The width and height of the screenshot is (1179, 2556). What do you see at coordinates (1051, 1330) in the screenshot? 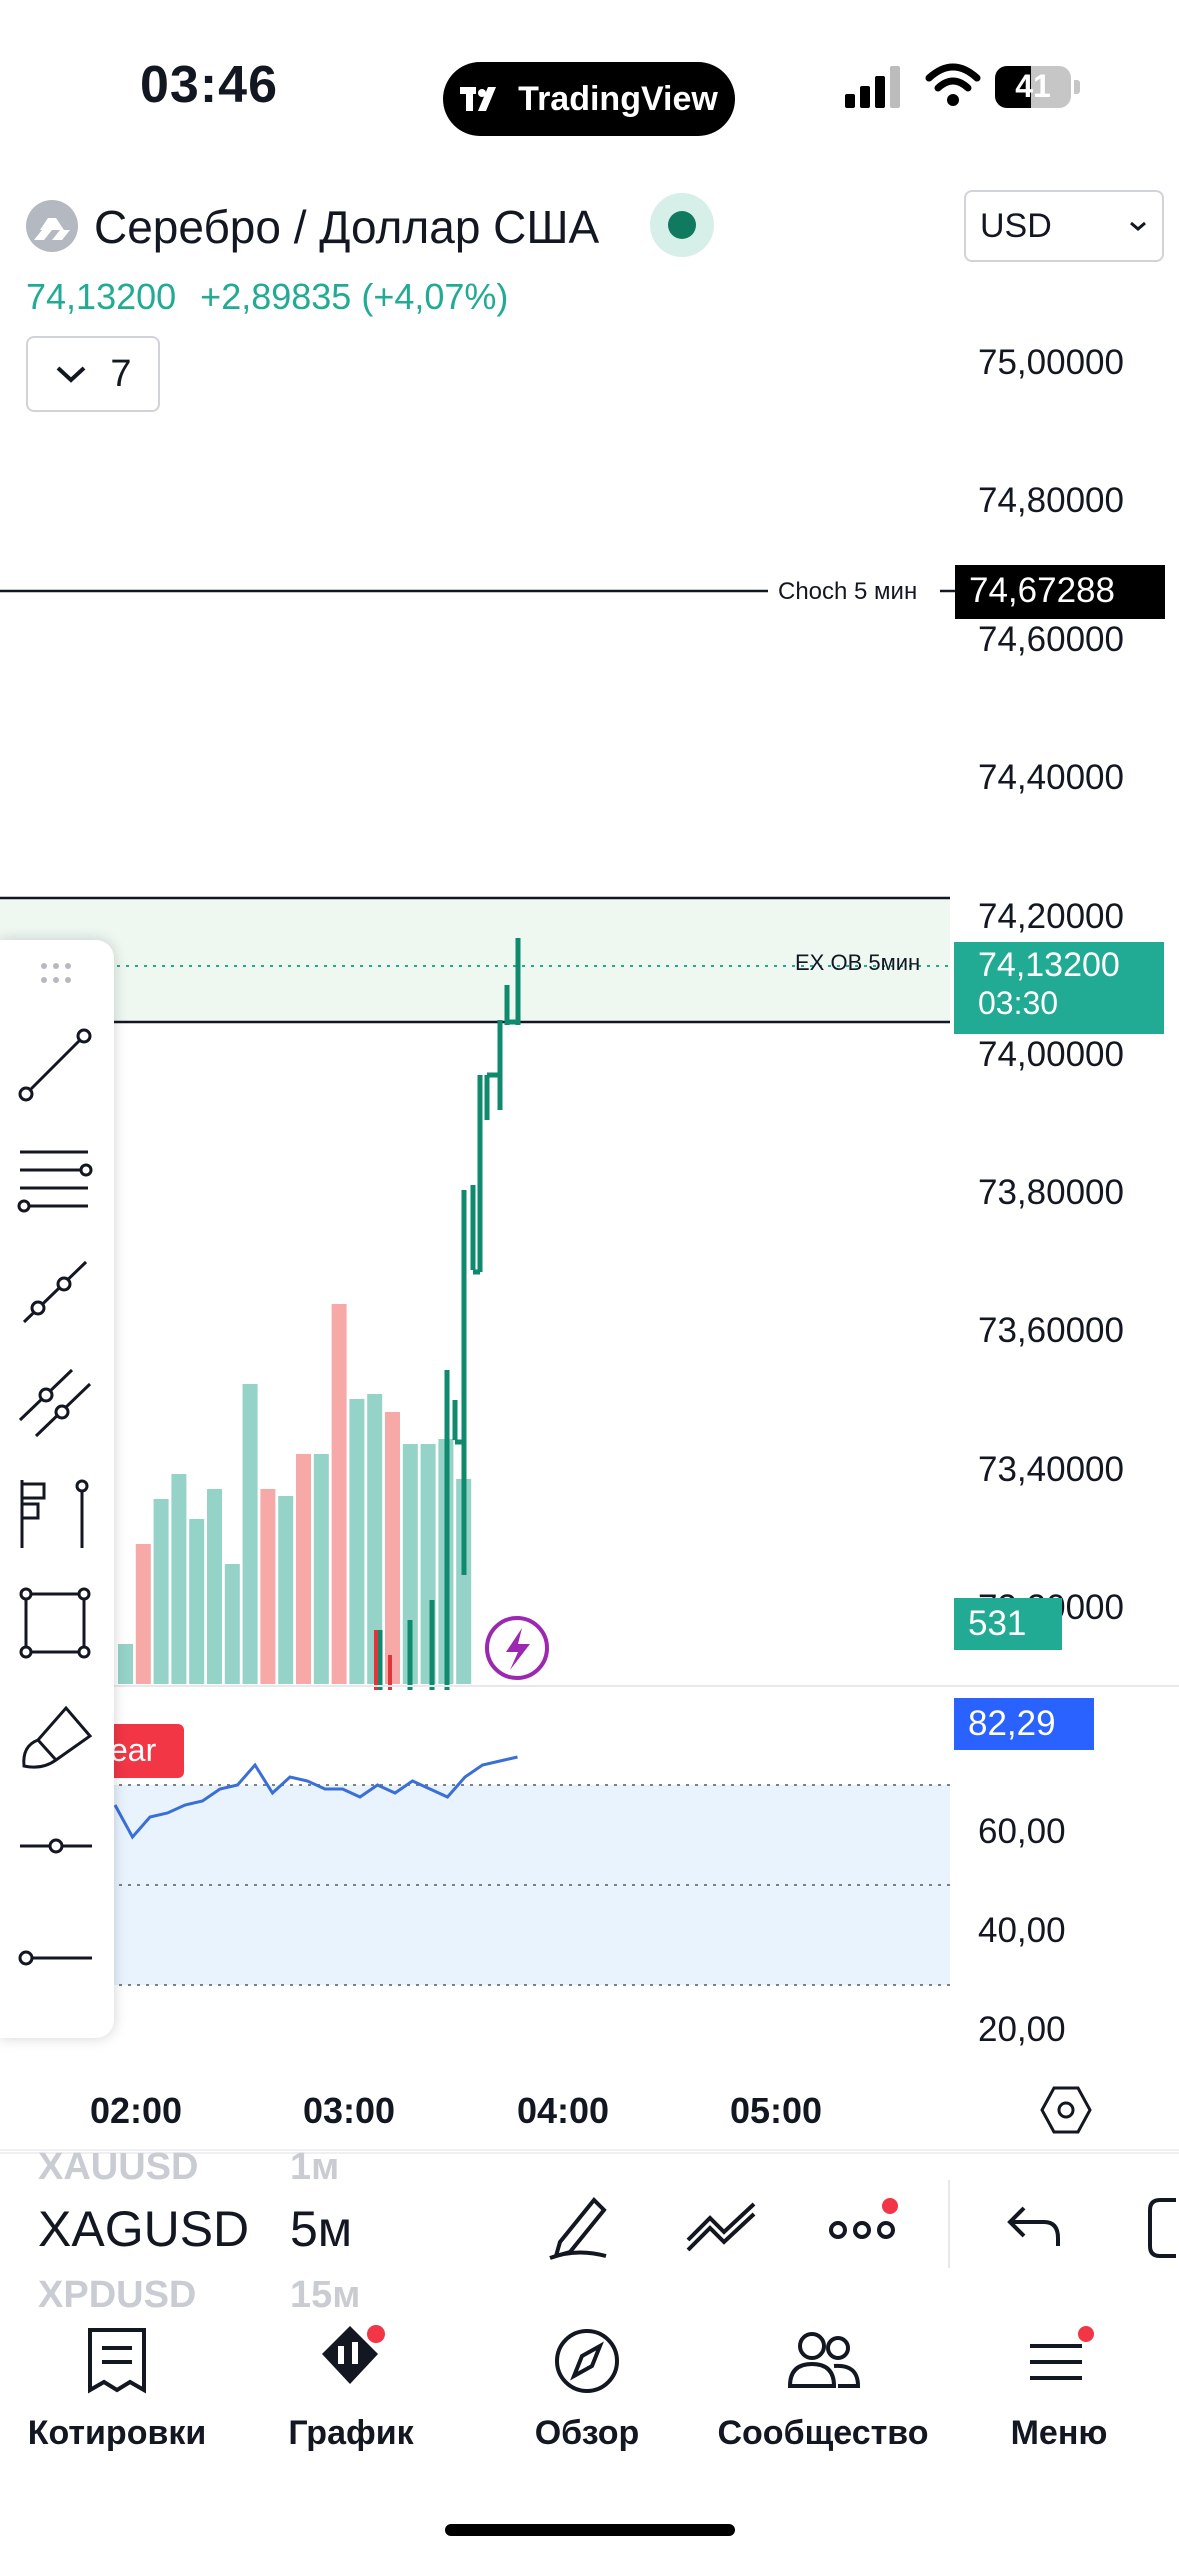
I see `price-axis-label: 73,60000` at bounding box center [1051, 1330].